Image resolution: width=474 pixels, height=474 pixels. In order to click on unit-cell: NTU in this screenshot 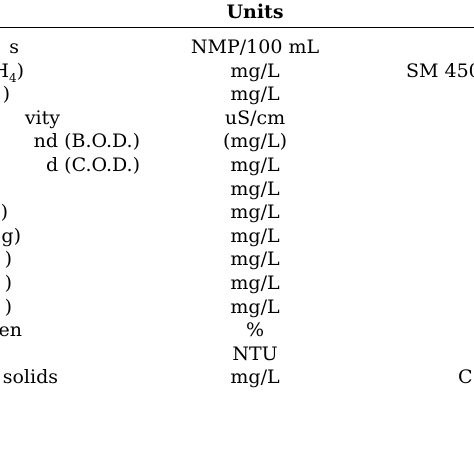, I will do `click(255, 353)`.